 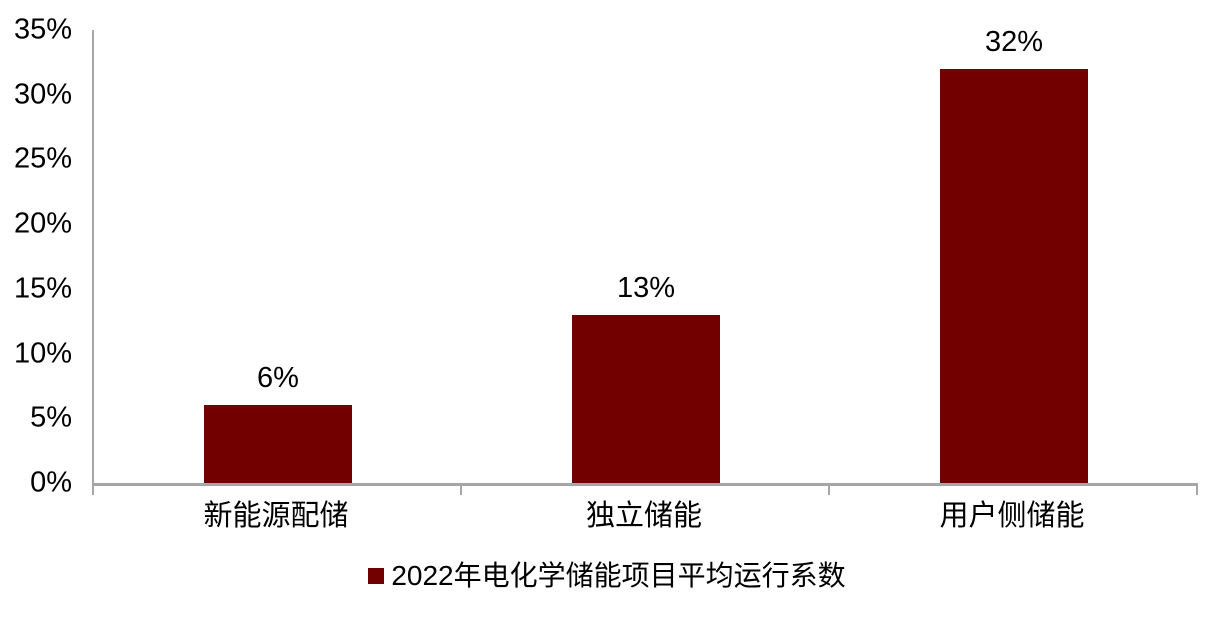 What do you see at coordinates (276, 516) in the screenshot?
I see `x-category-label: 新能源配储` at bounding box center [276, 516].